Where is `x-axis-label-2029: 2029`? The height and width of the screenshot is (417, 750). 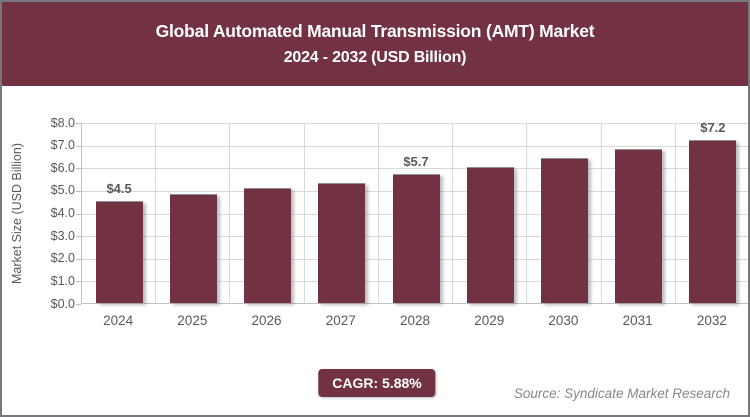 x-axis-label-2029: 2029 is located at coordinates (489, 320).